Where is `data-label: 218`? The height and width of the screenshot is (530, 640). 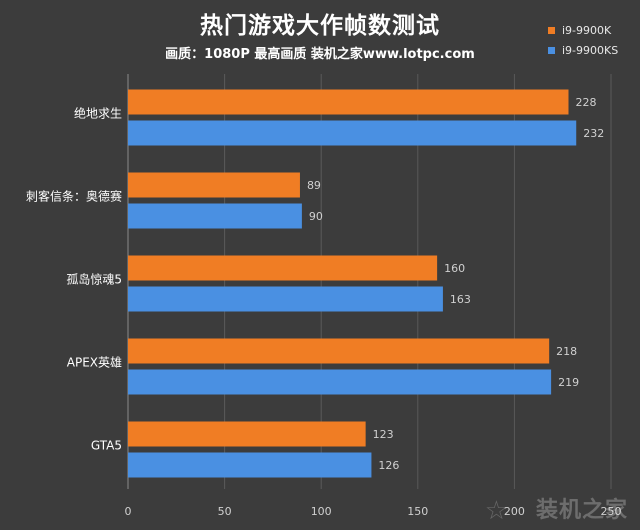 data-label: 218 is located at coordinates (566, 351).